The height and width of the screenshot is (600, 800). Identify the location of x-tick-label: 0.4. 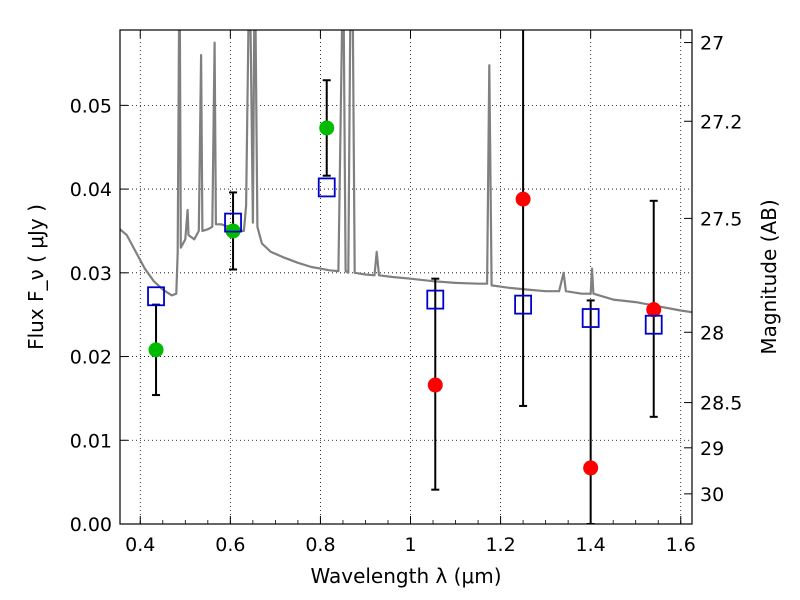
(140, 545).